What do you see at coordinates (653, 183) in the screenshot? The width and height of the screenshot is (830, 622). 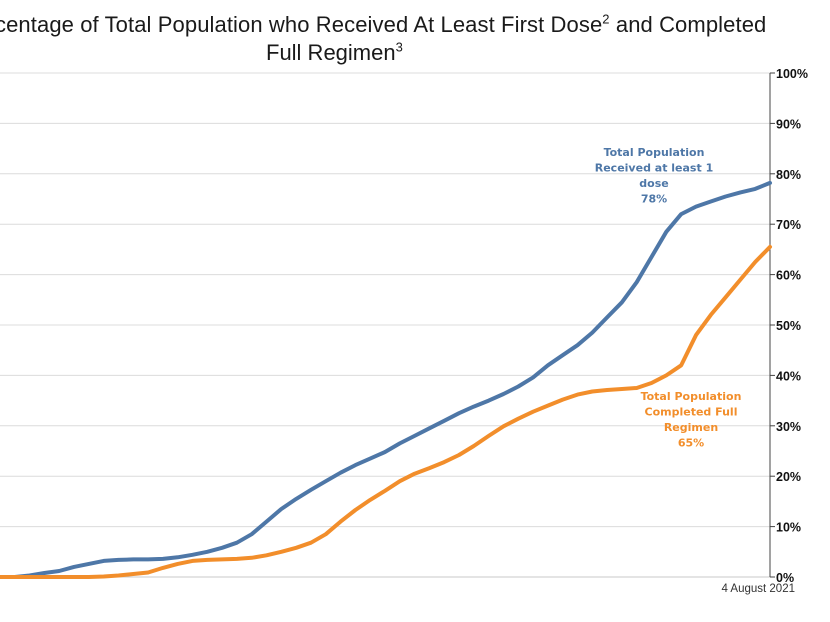 I see `series-annotation-first_dose: dose` at bounding box center [653, 183].